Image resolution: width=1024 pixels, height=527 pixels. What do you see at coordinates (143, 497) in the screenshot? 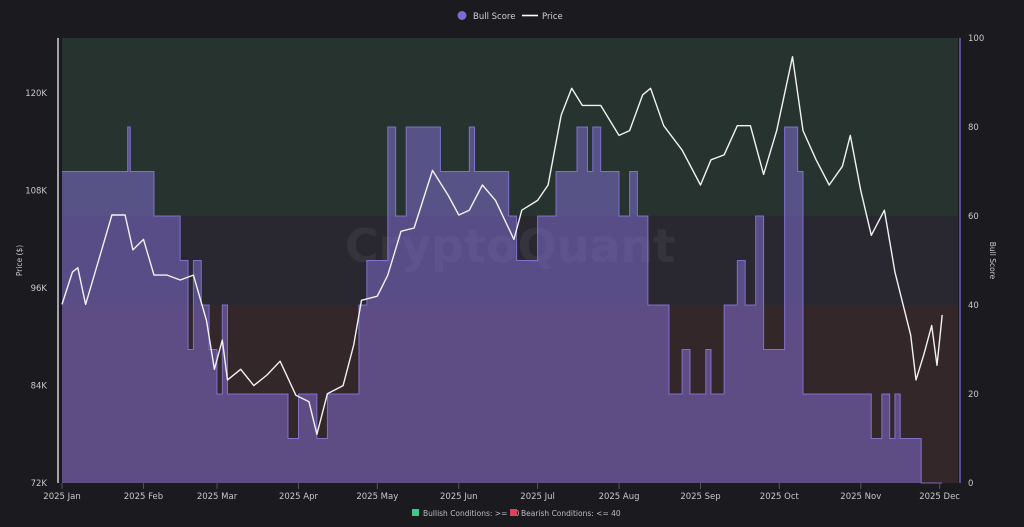
I see `x-tick-label: 2025 Feb` at bounding box center [143, 497].